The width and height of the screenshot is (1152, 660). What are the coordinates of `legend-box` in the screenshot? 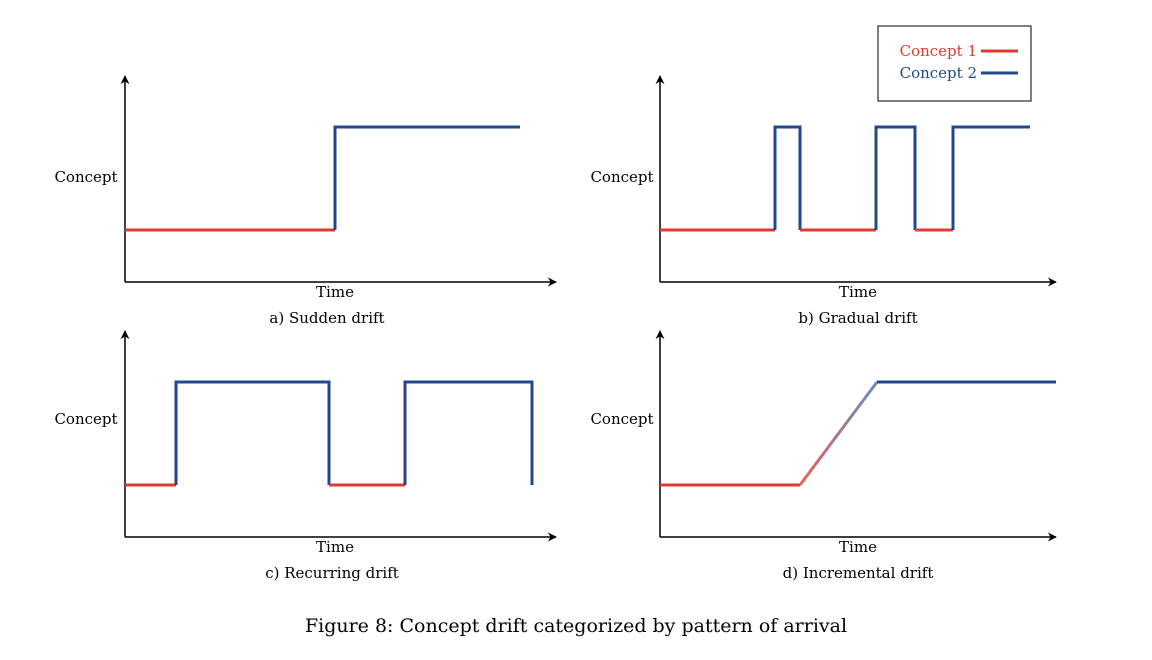 It's located at (954, 63).